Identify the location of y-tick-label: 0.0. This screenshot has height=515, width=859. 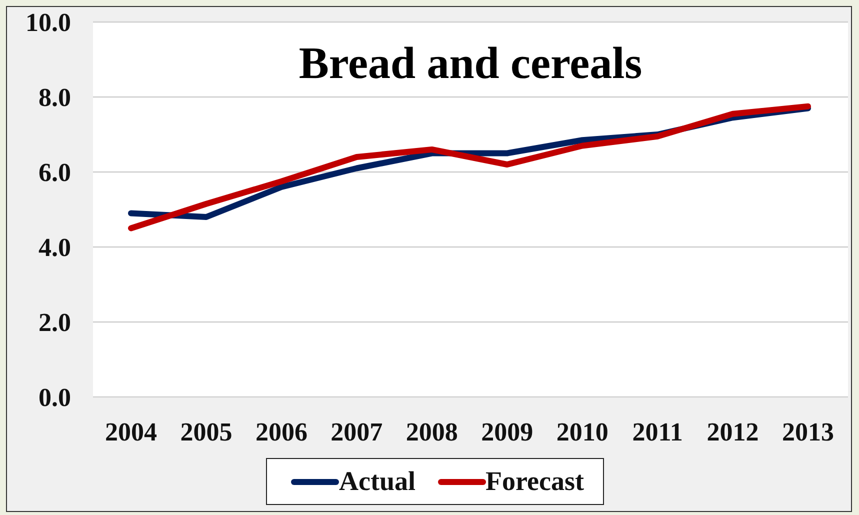
(54, 397).